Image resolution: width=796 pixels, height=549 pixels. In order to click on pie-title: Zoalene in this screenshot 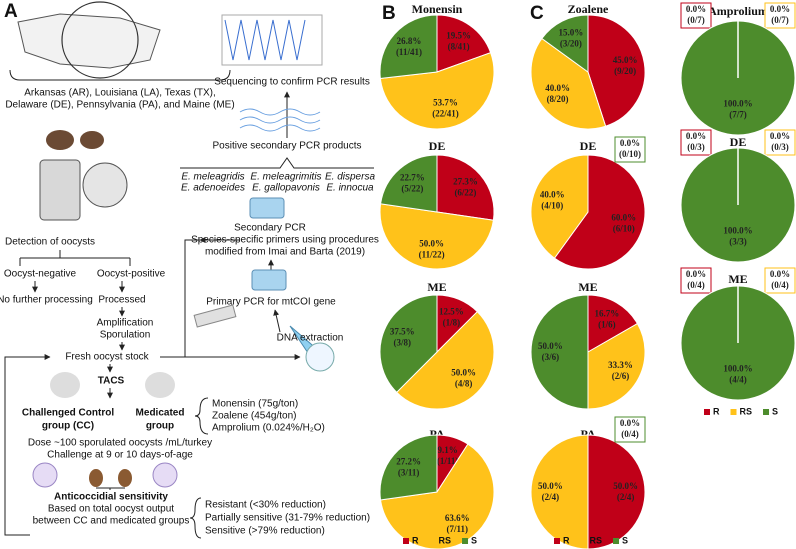, I will do `click(588, 9)`.